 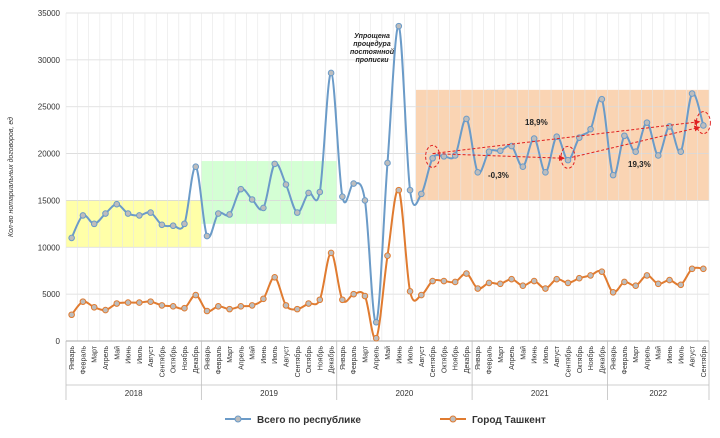 I want to click on y-axis-label: Кол-во нотариальных договоров, ед, so click(x=11, y=177).